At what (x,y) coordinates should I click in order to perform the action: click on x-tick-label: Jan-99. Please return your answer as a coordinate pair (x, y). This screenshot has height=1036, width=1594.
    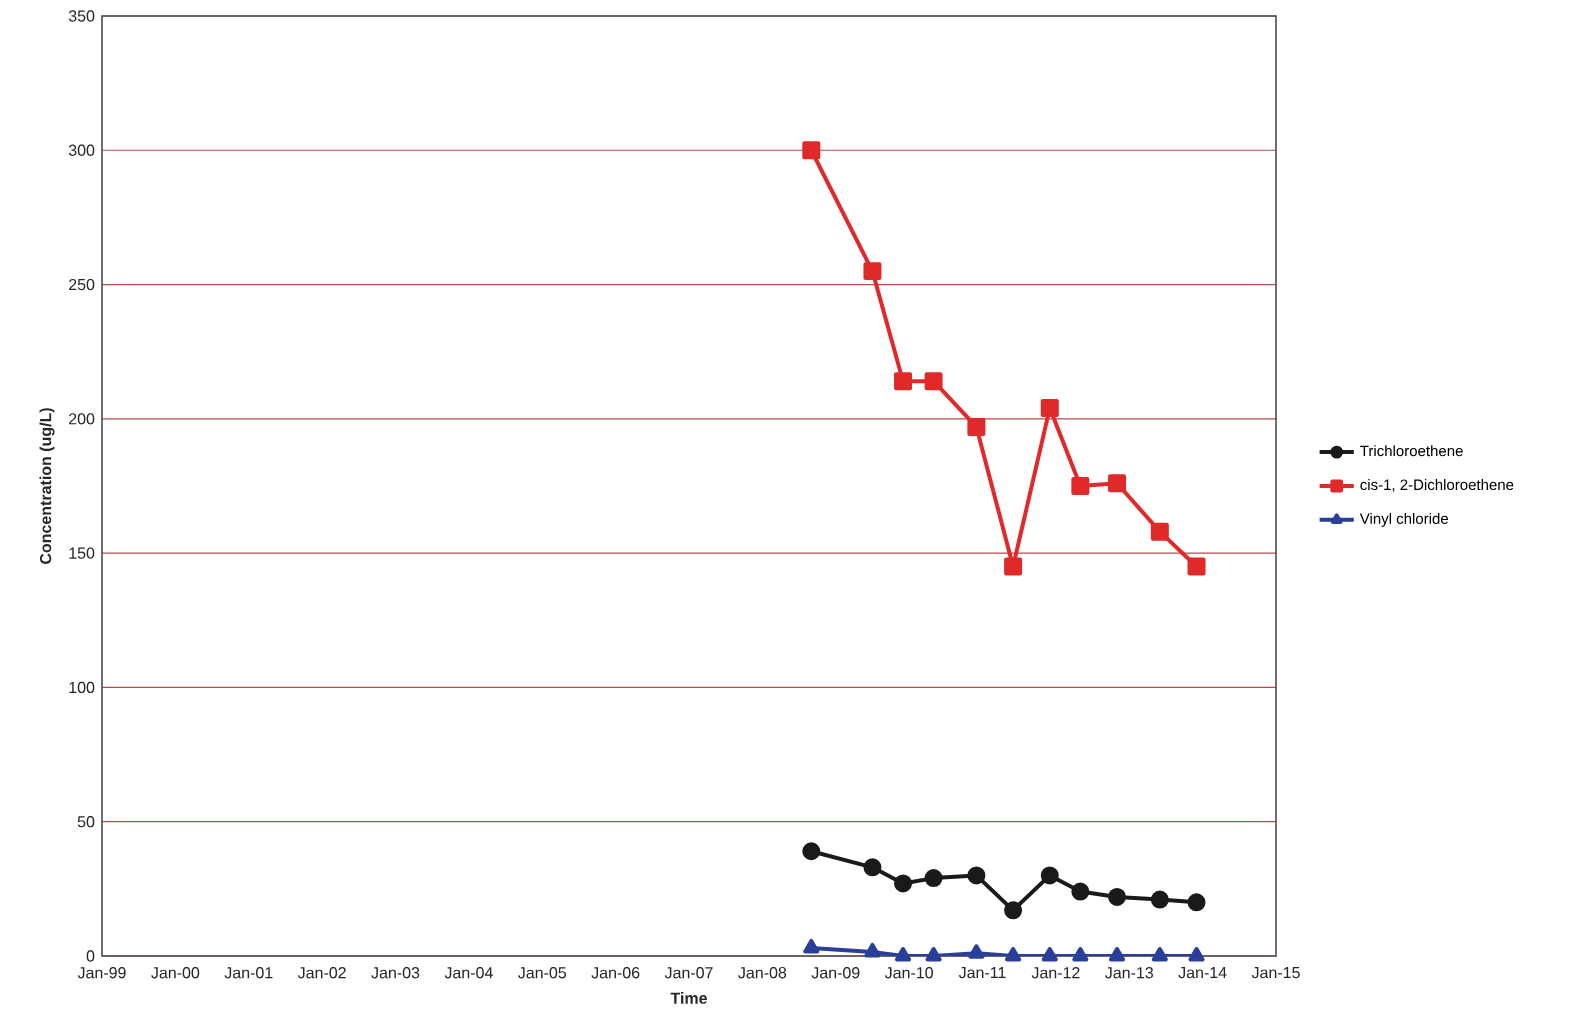
    Looking at the image, I should click on (101, 973).